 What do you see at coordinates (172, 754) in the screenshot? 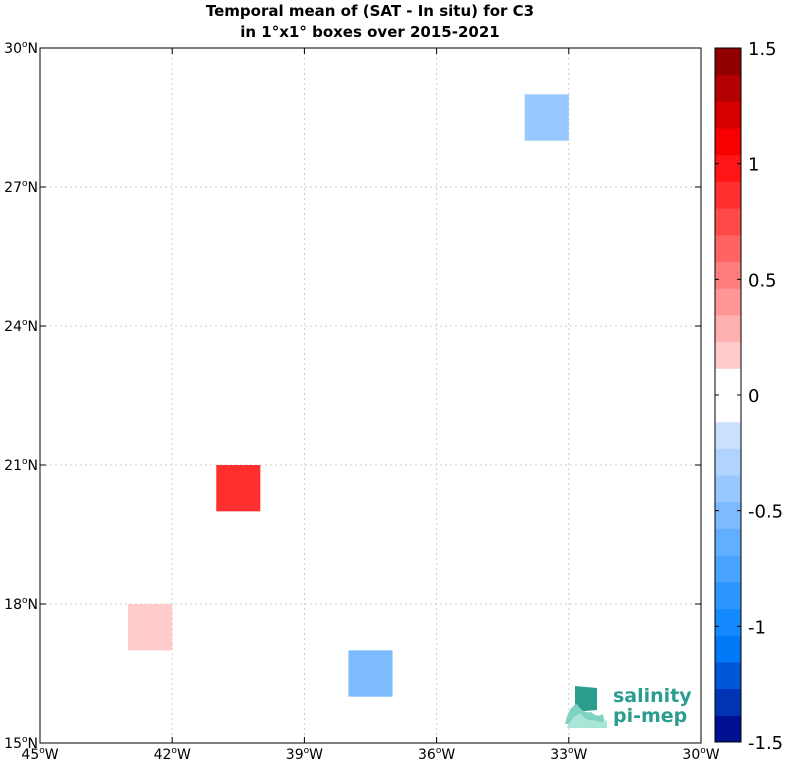
I see `x-tick-label: 42oW` at bounding box center [172, 754].